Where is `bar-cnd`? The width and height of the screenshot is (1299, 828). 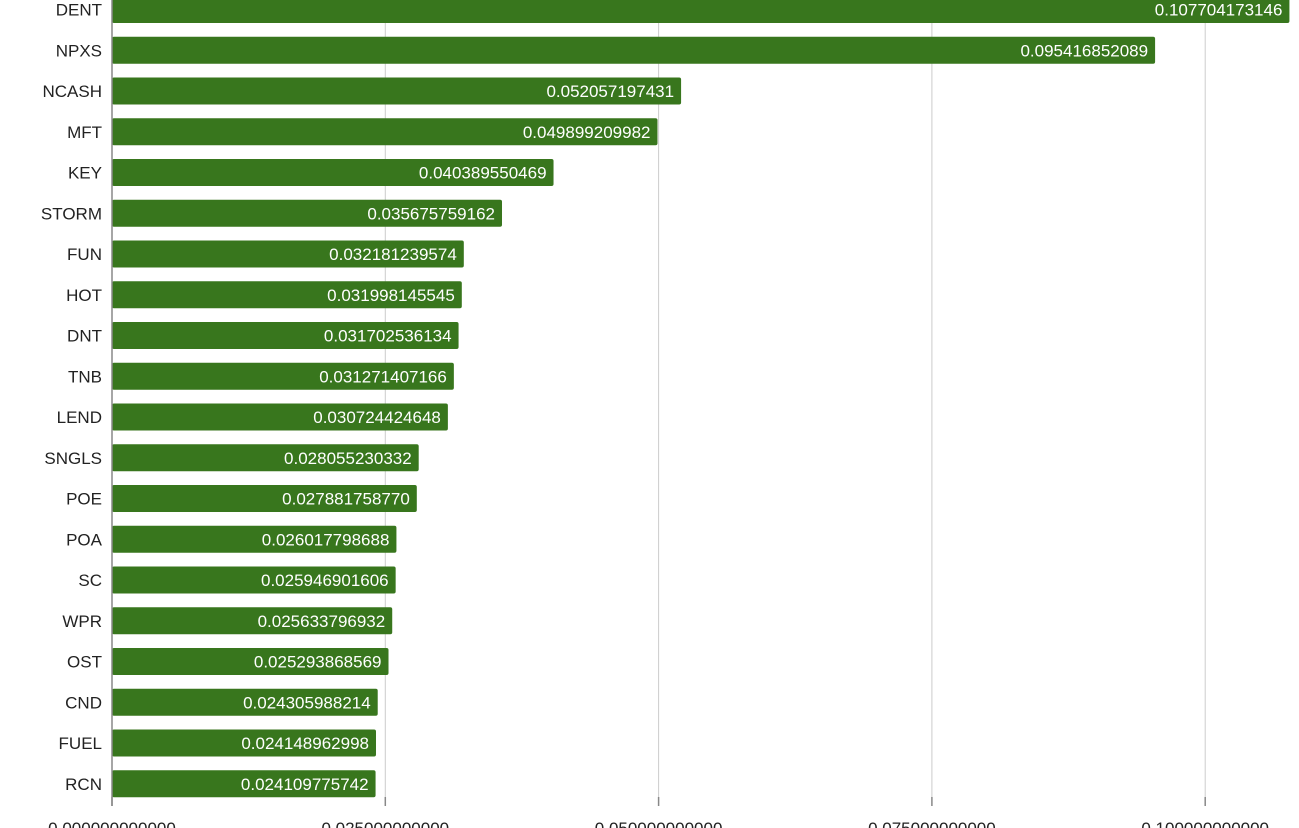 bar-cnd is located at coordinates (245, 702).